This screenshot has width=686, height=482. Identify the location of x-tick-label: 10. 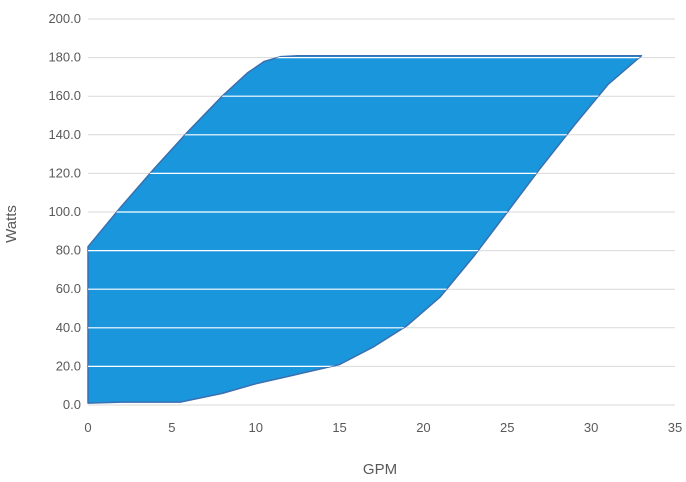
(255, 427).